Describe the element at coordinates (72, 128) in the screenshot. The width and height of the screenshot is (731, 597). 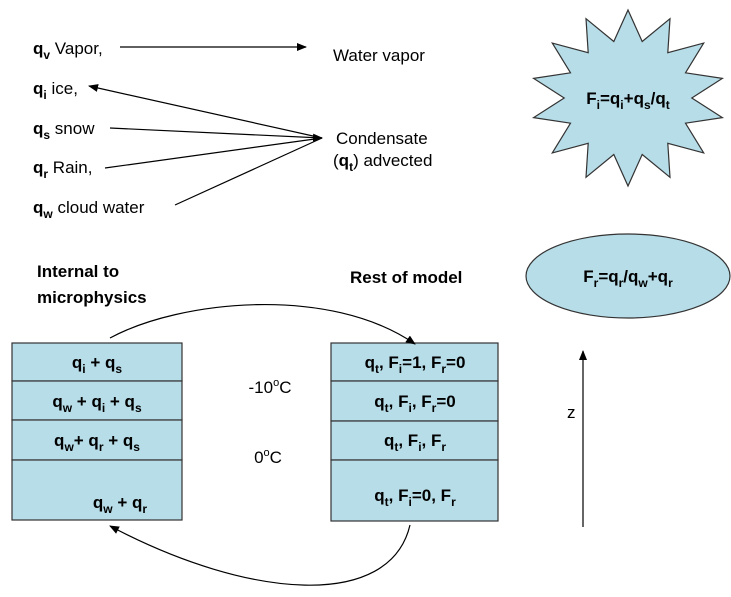
I see `text-run: snow` at that location.